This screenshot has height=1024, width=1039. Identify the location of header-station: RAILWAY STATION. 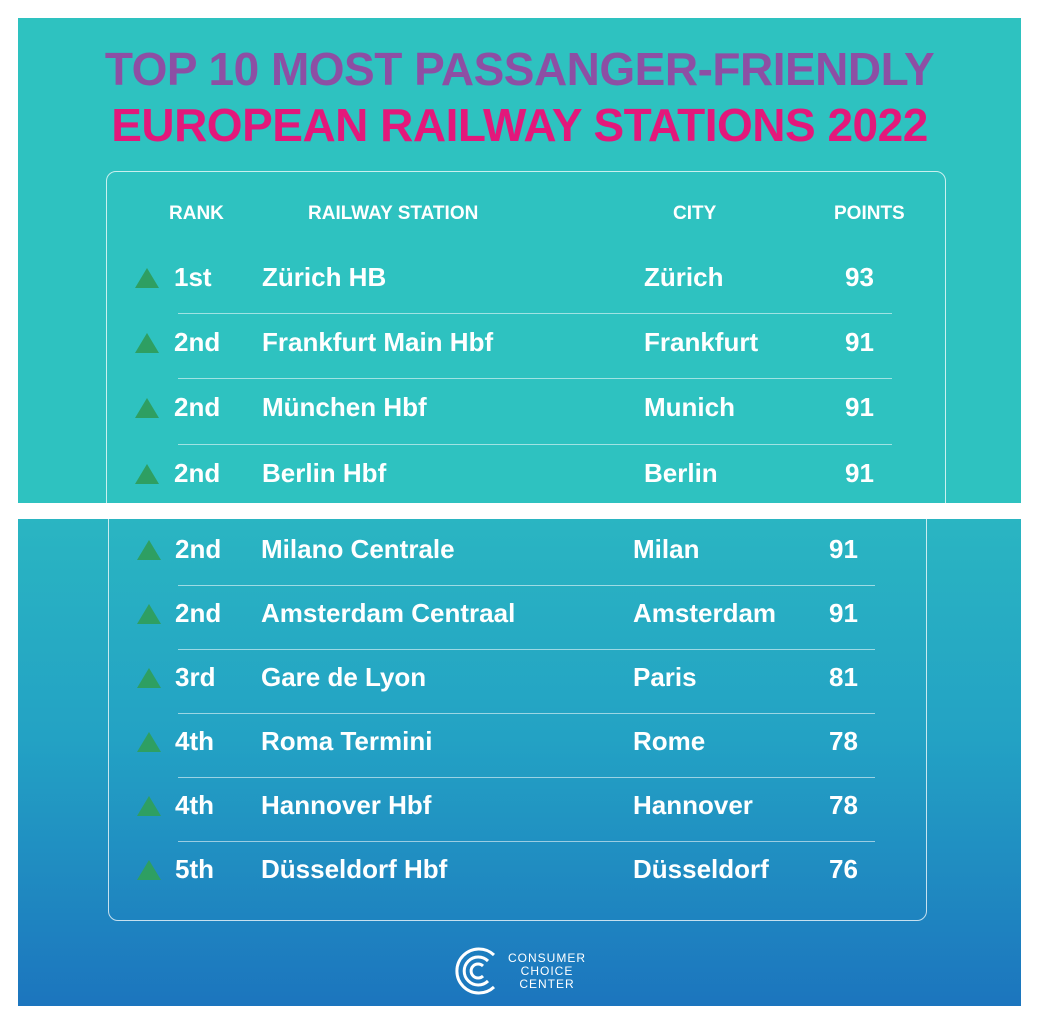
(393, 213).